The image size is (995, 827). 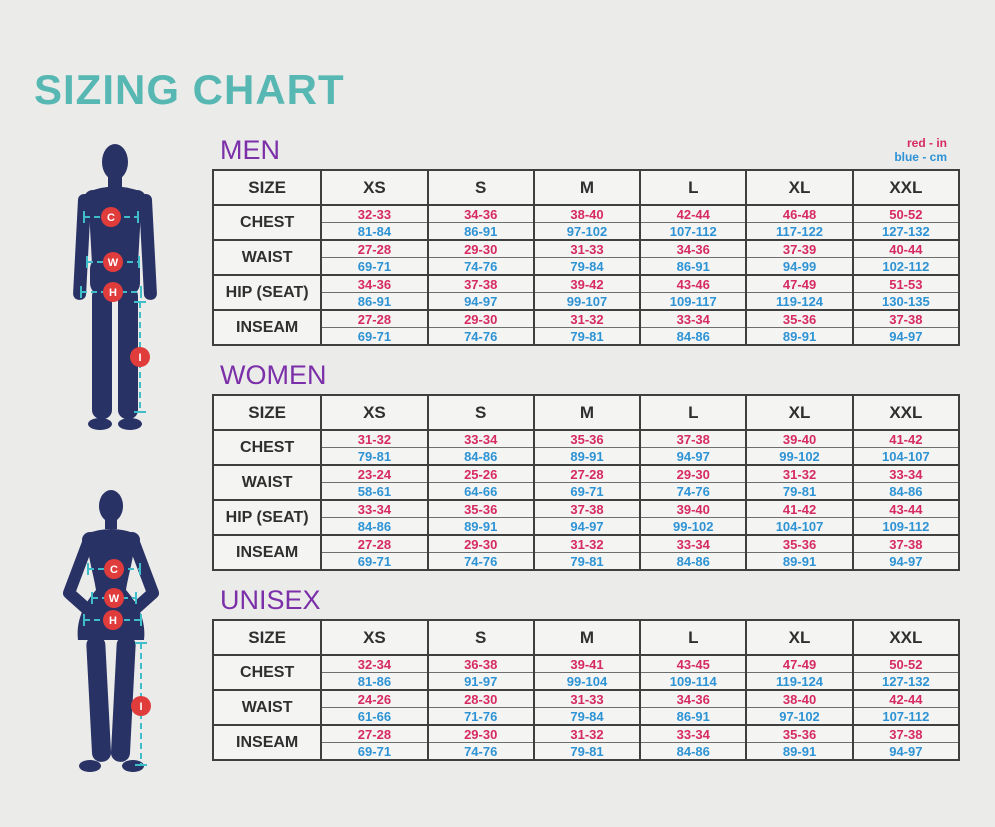 I want to click on inches-value-cell: 43-46, so click(x=693, y=284).